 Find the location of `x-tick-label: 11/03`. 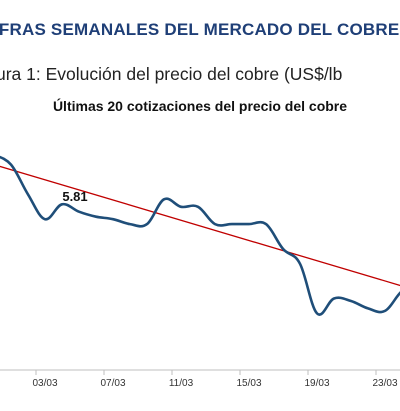

x-tick-label: 11/03 is located at coordinates (181, 383).